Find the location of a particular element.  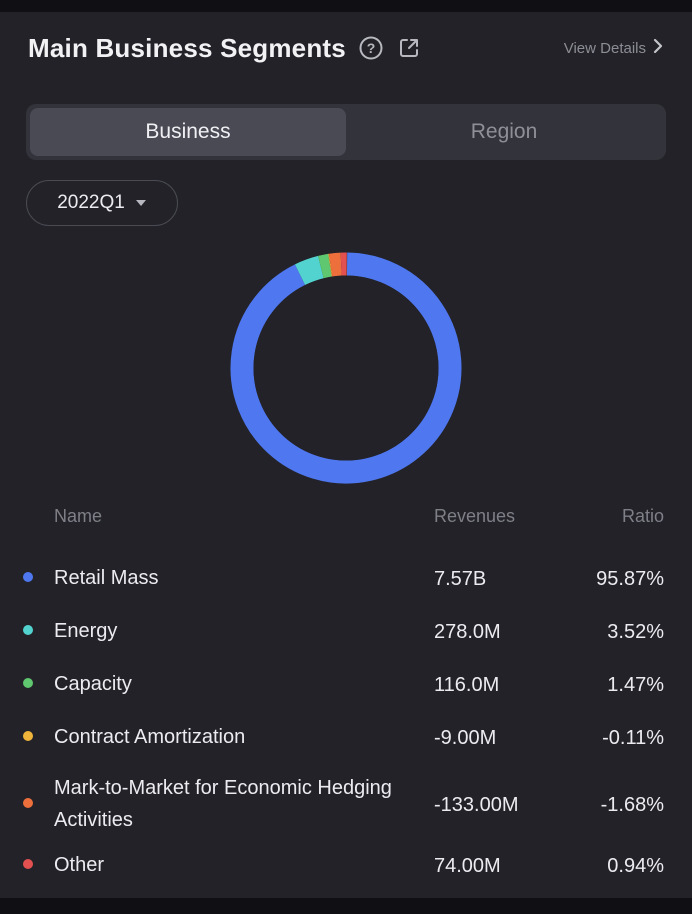

segment-name: Contract Amortization is located at coordinates (150, 737).